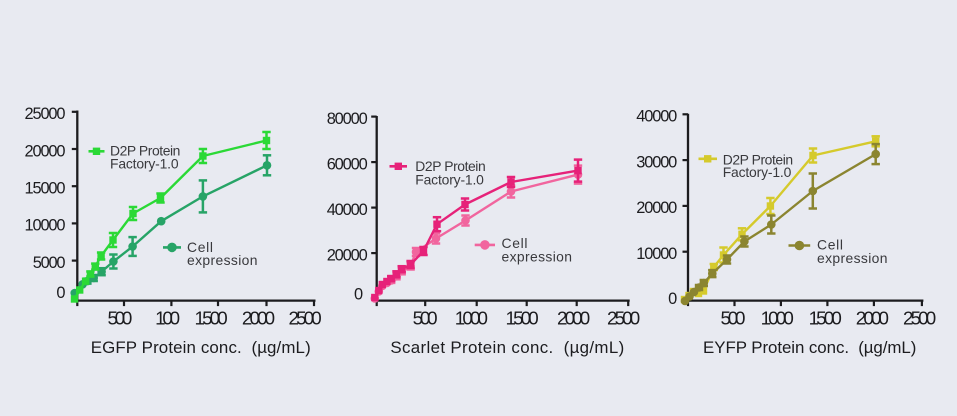 This screenshot has width=957, height=416. I want to click on svg-text: 25000, so click(45, 114).